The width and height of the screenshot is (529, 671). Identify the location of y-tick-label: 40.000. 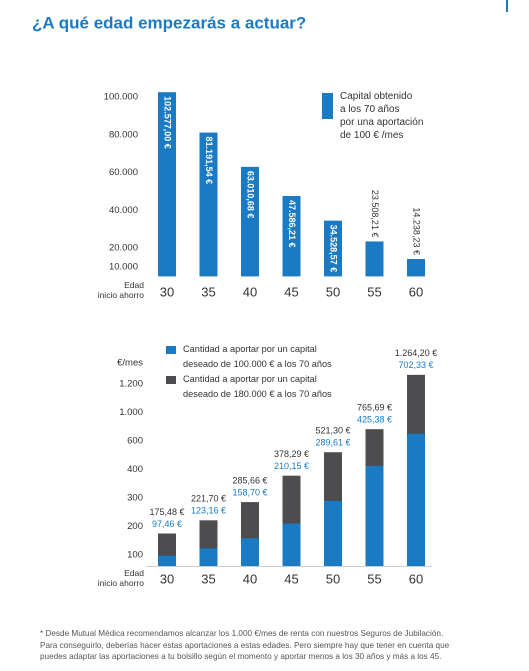
(123, 210).